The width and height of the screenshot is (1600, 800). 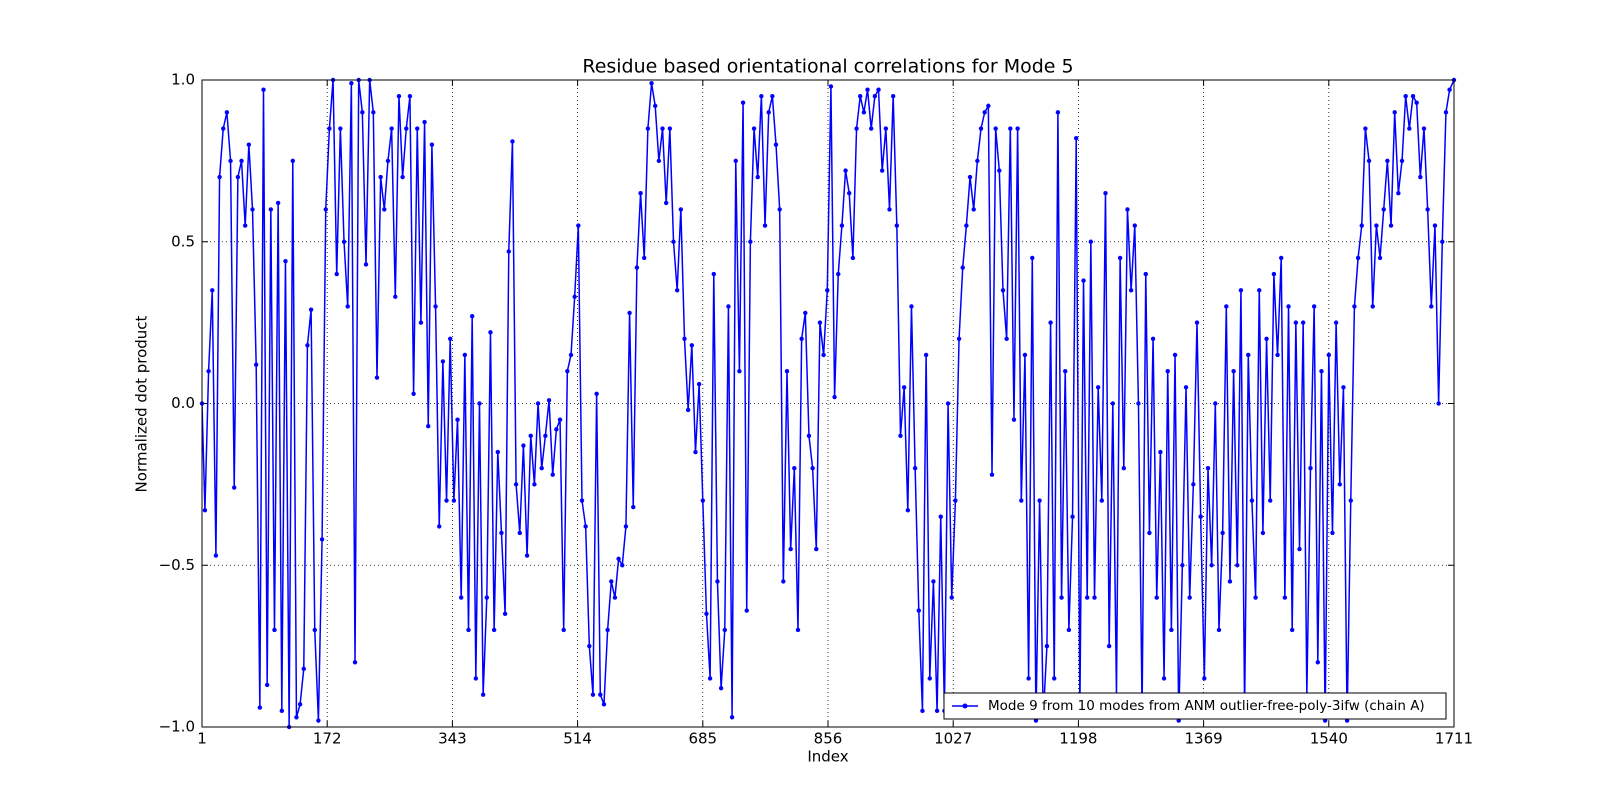 I want to click on x-tick-label: 1027, so click(x=953, y=739).